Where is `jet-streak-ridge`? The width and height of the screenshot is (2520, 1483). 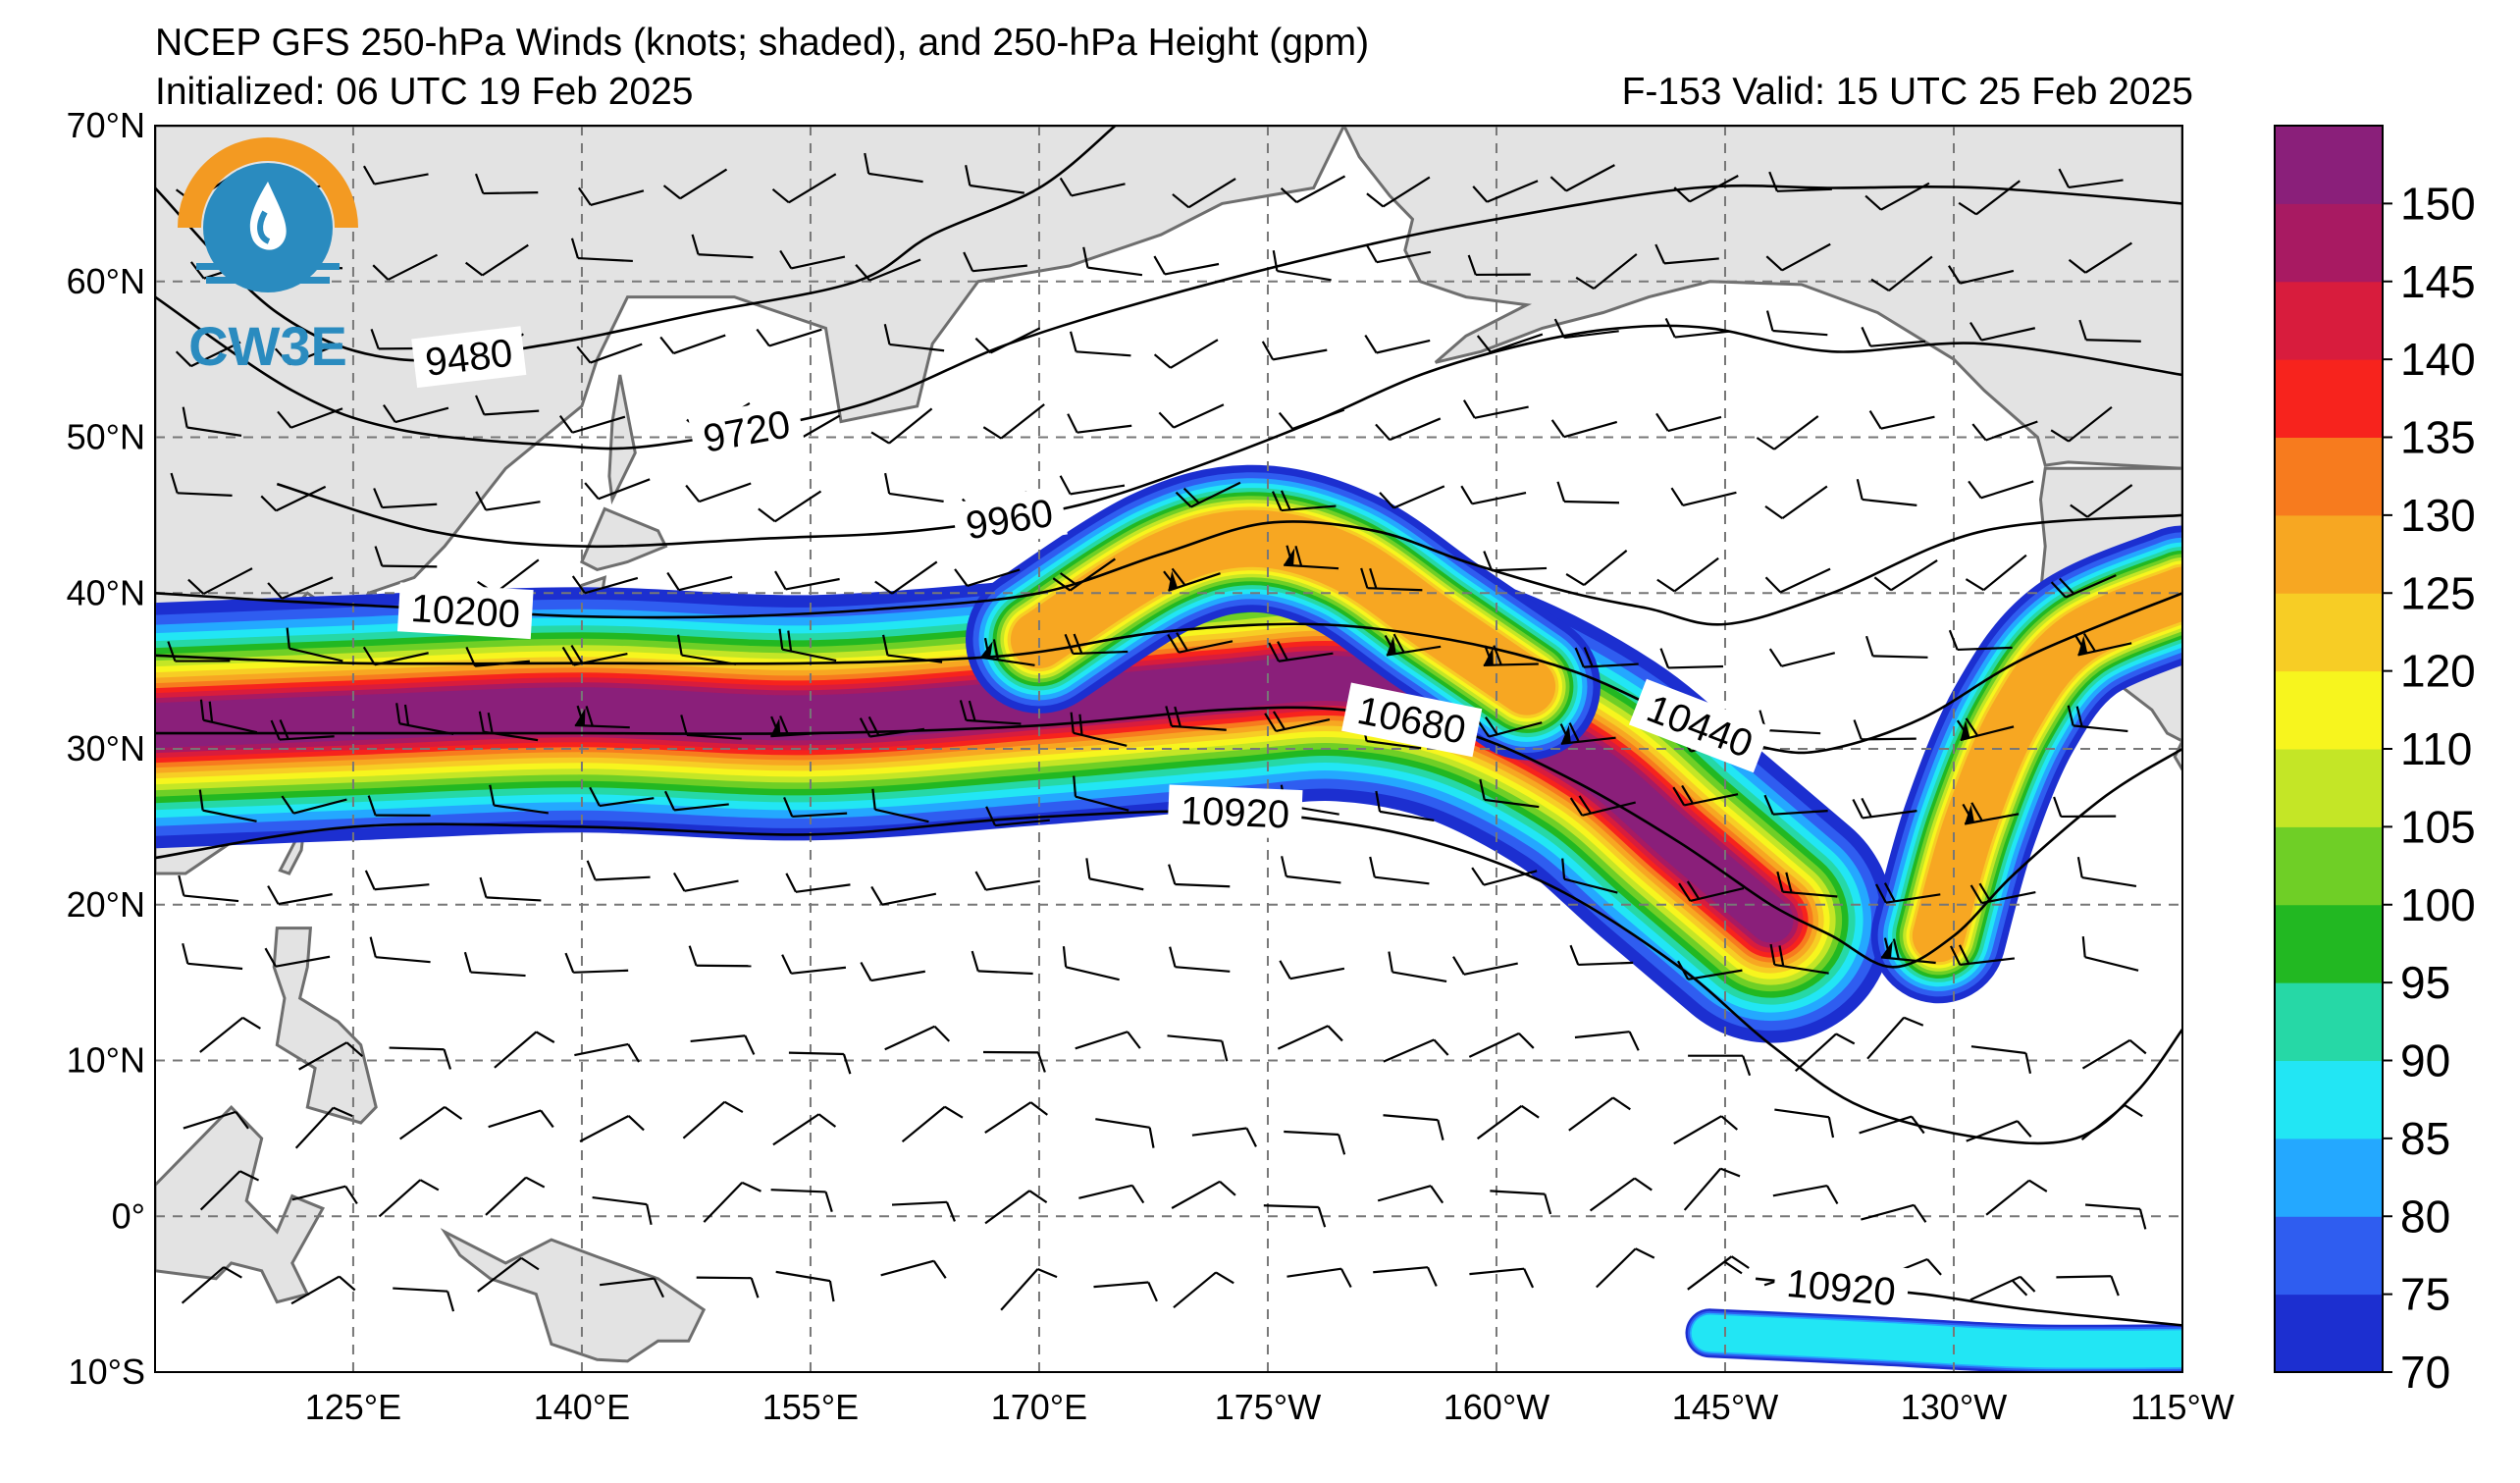 jet-streak-ridge is located at coordinates (1283, 613).